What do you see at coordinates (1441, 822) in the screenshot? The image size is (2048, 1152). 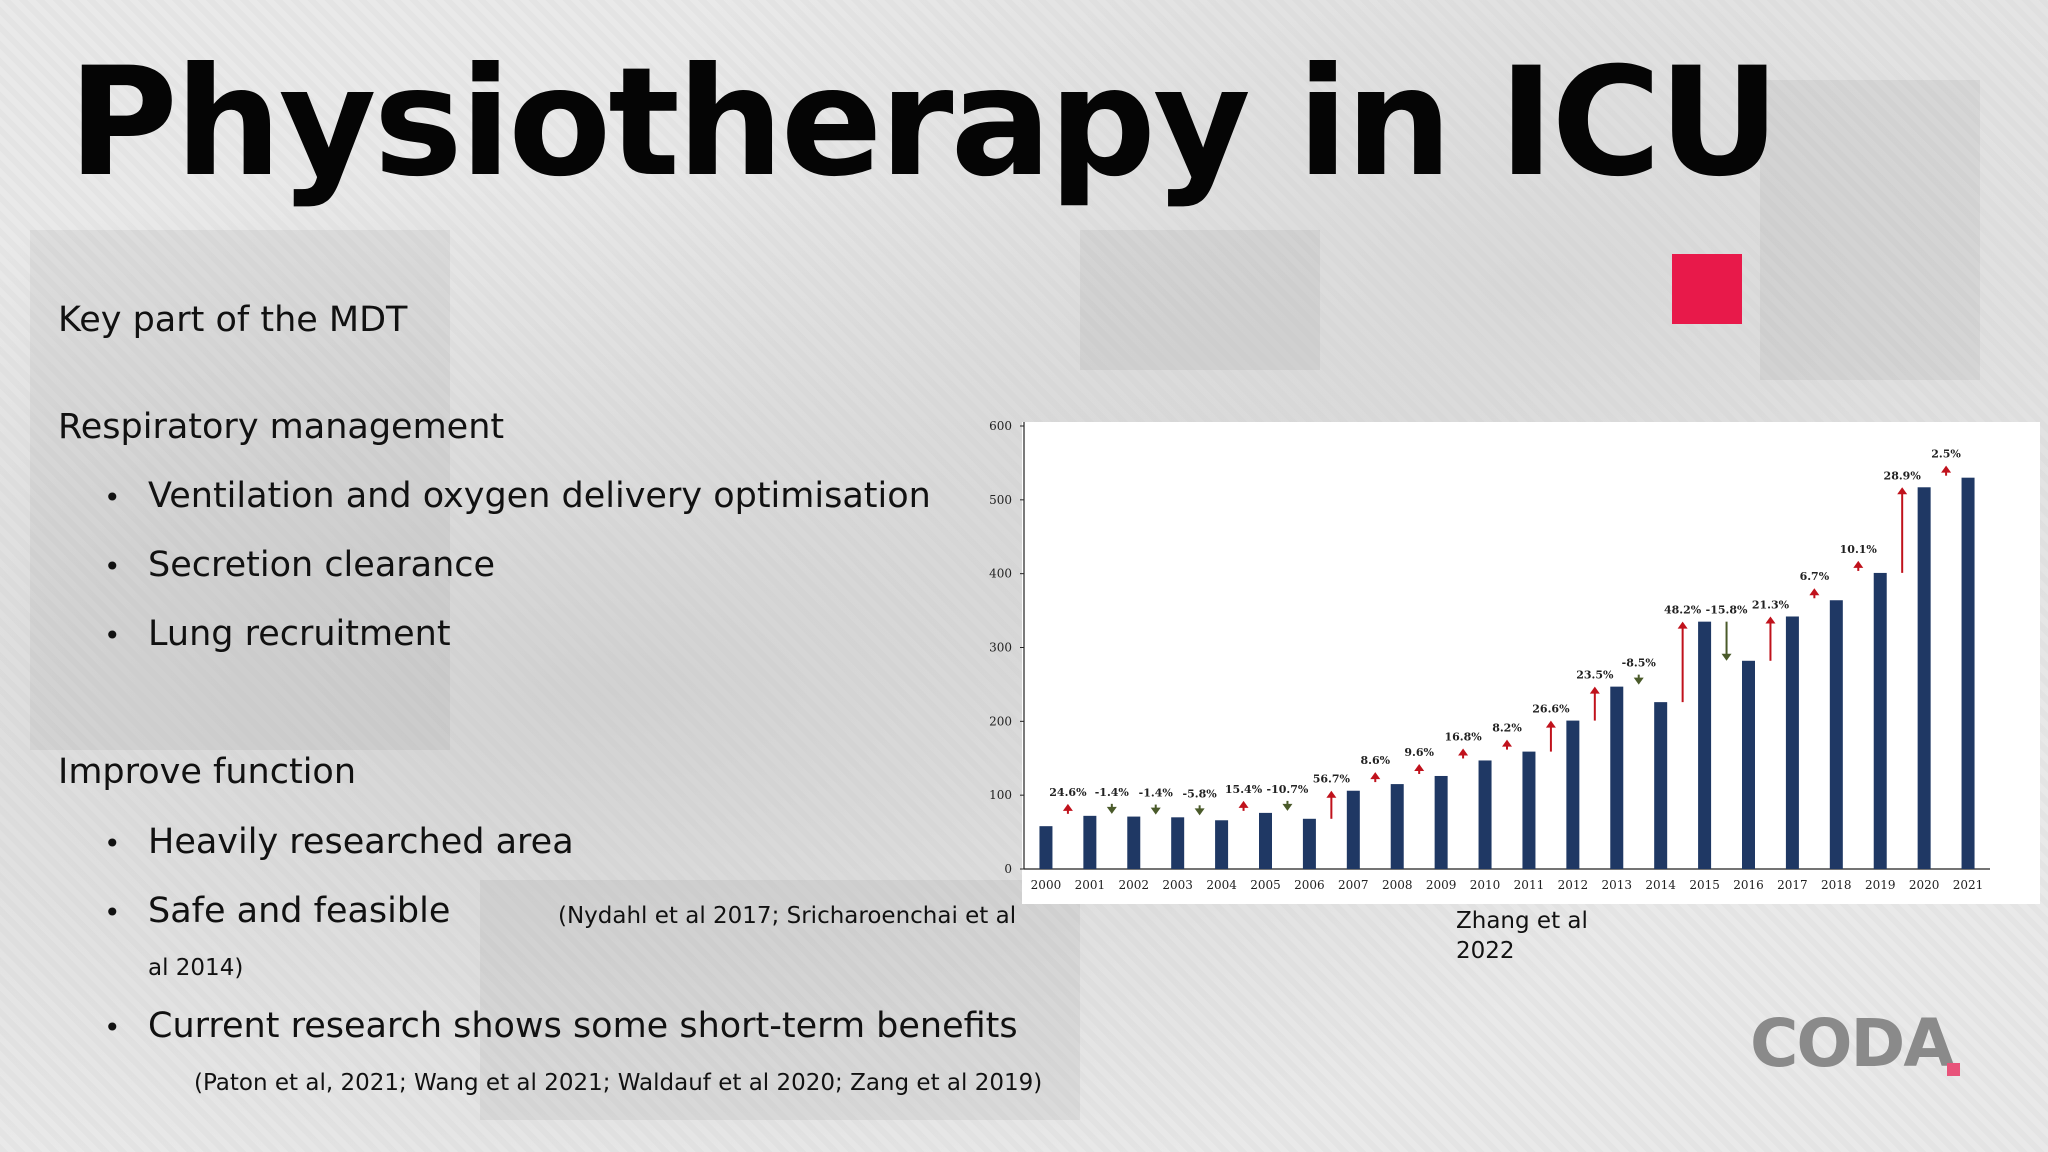 I see `bar-2009` at bounding box center [1441, 822].